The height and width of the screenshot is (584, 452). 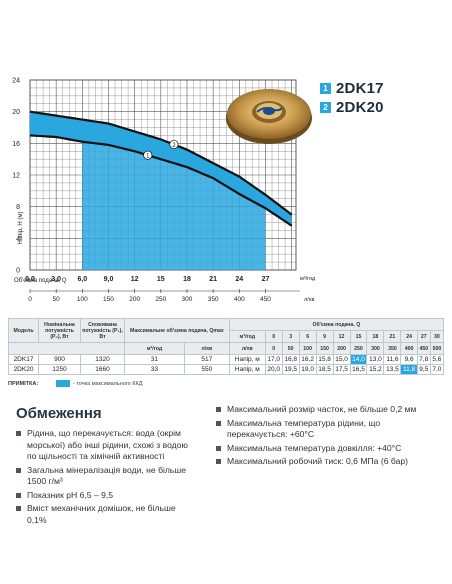 What do you see at coordinates (59, 369) in the screenshot?
I see `table-cell: 1250` at bounding box center [59, 369].